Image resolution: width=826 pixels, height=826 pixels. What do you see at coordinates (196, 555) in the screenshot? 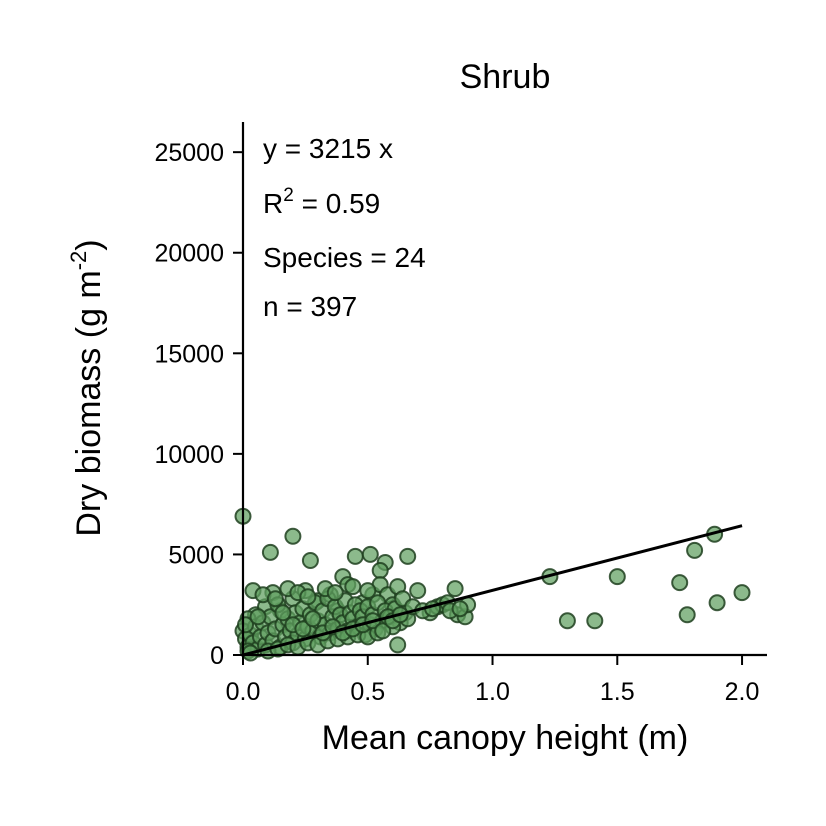
I see `y-tick-label: 5000` at bounding box center [196, 555].